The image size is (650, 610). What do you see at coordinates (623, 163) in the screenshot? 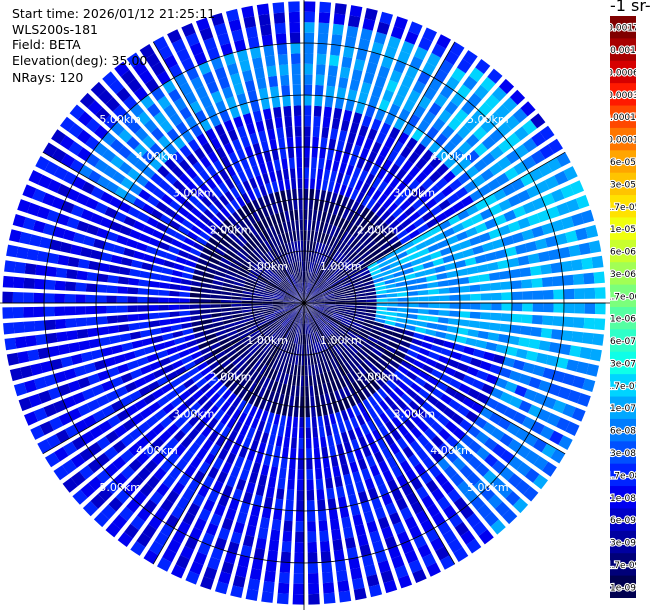
I see `colorbar-tick-label: 6e-05` at bounding box center [623, 163].